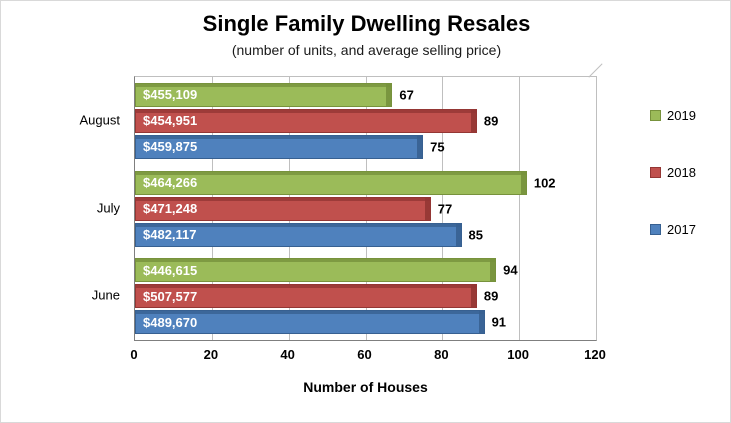  Describe the element at coordinates (310, 322) in the screenshot. I see `bar-june-2017: $489,670` at that location.